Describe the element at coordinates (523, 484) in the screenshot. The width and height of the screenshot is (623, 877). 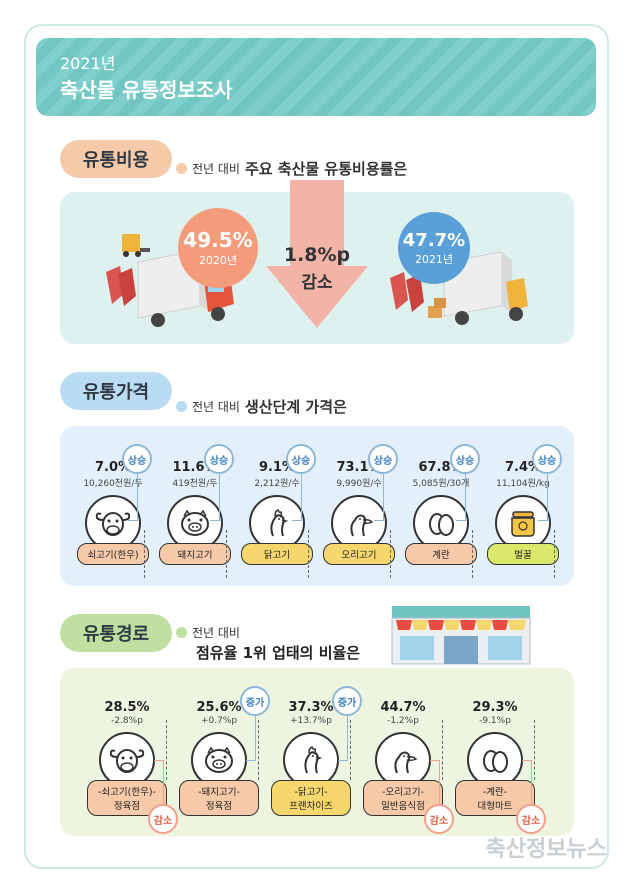
I see `price-unit: 11,104원/kg` at that location.